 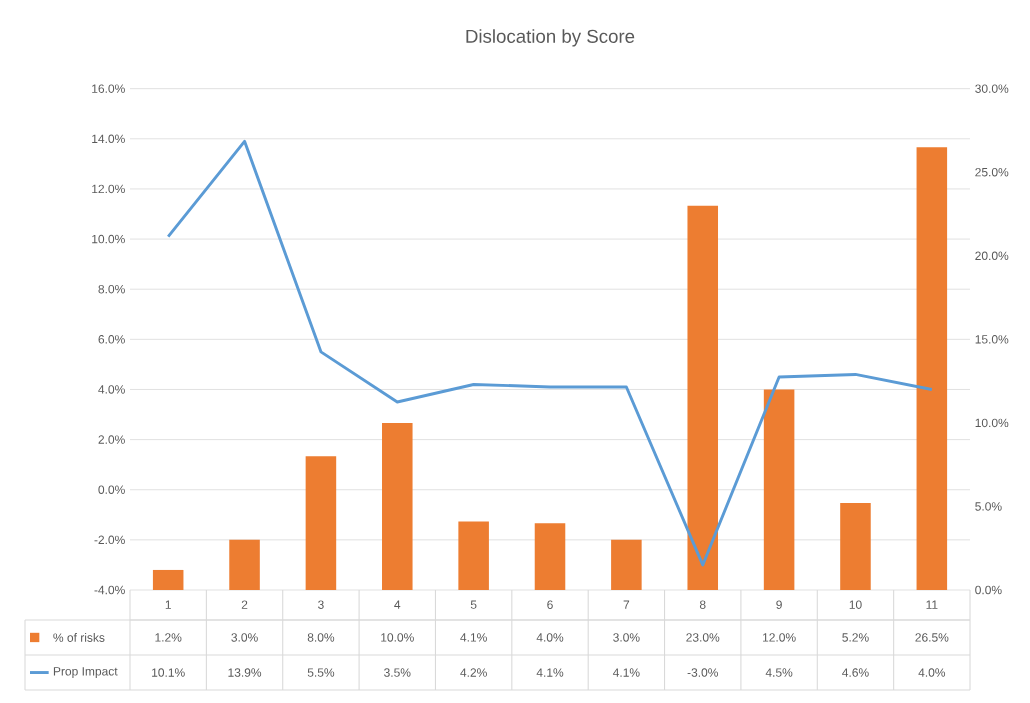 What do you see at coordinates (321, 637) in the screenshot?
I see `data-label: 8.0%` at bounding box center [321, 637].